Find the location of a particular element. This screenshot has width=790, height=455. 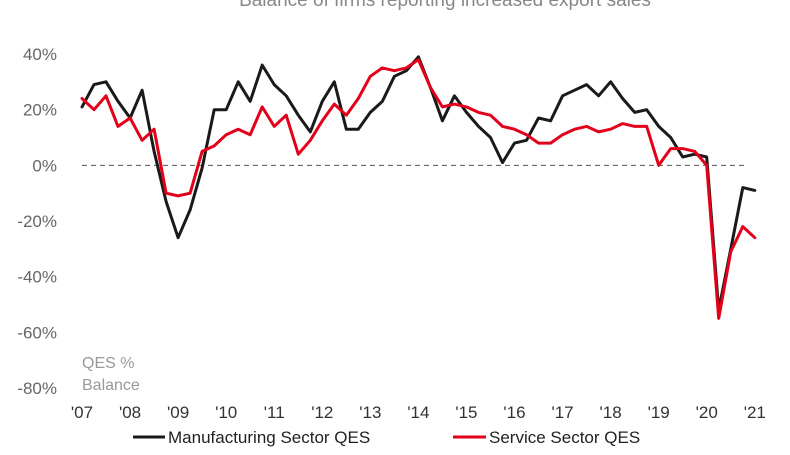

x-tick-label: '19 is located at coordinates (659, 412).